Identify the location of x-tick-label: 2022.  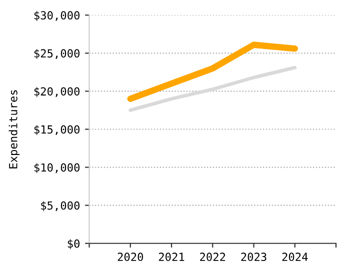
(213, 257).